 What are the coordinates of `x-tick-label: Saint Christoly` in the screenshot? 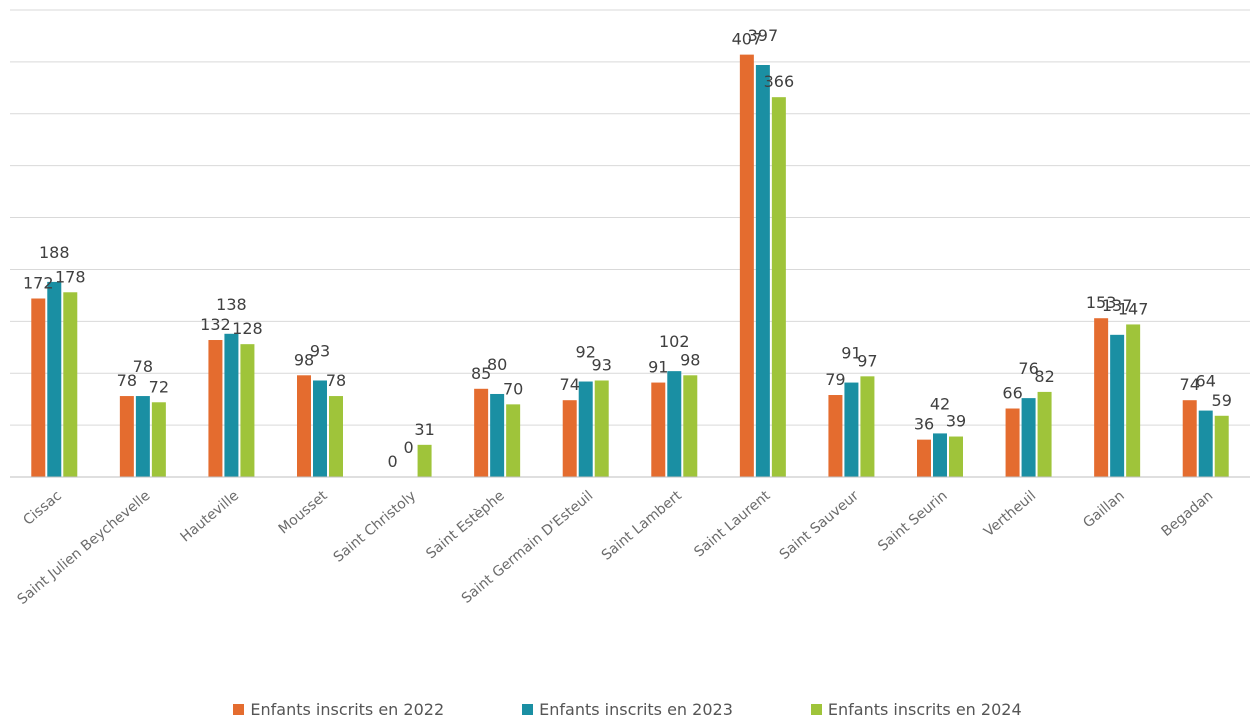 It's located at (375, 527).